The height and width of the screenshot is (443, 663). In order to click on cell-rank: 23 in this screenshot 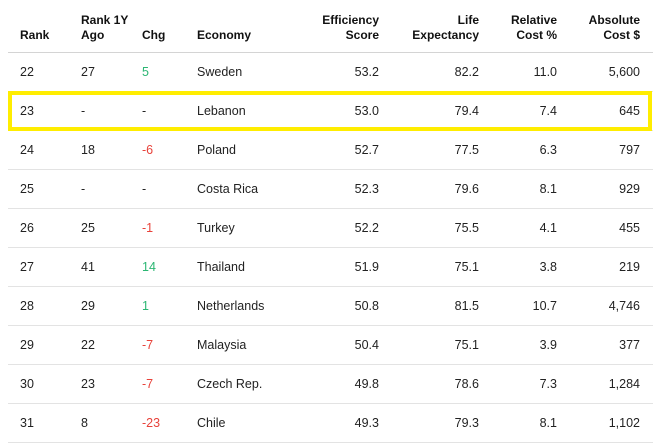, I will do `click(27, 111)`.